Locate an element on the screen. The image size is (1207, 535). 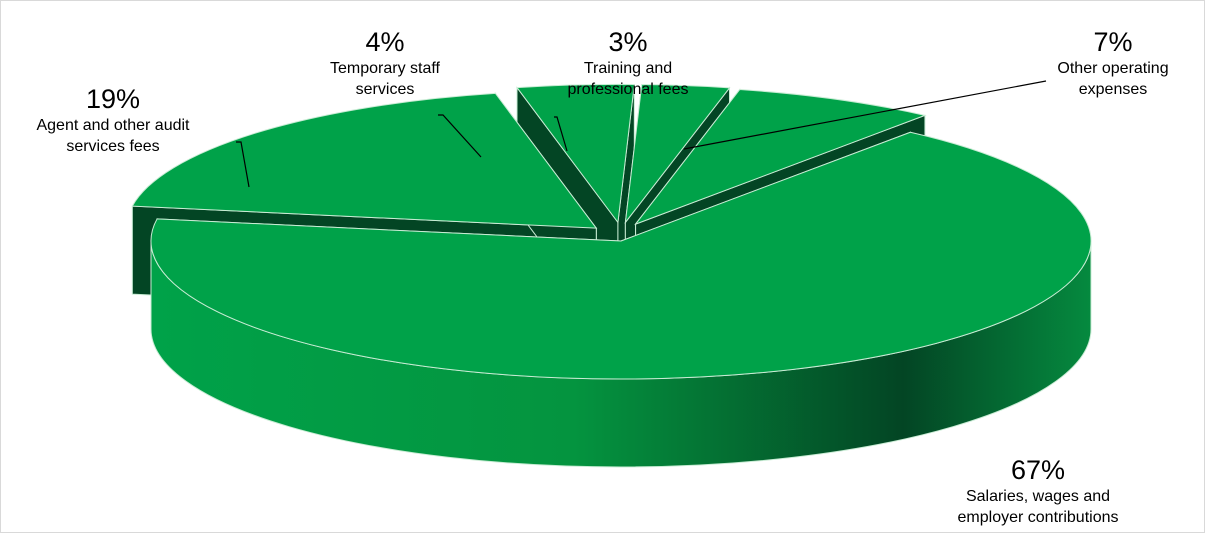
slice-category-label-1-line-0: Agent and other audit is located at coordinates (113, 125).